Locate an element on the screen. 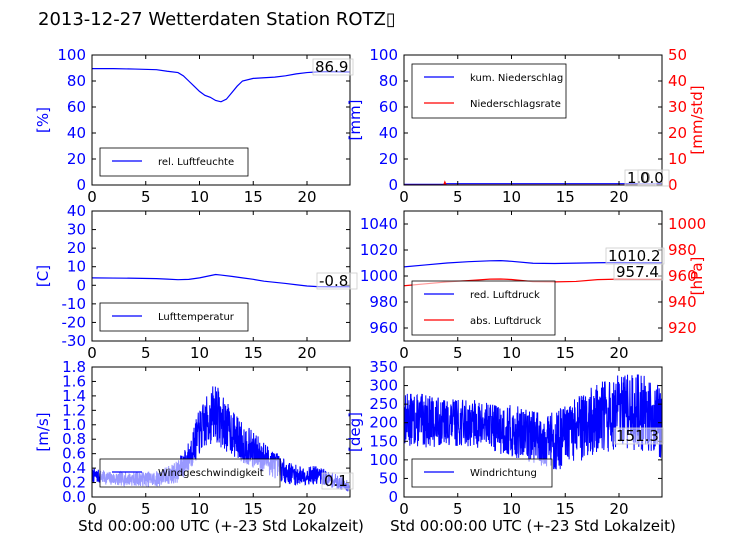 Image resolution: width=736 pixels, height=552 pixels. legend-label: kum. Niederschlag is located at coordinates (516, 78).